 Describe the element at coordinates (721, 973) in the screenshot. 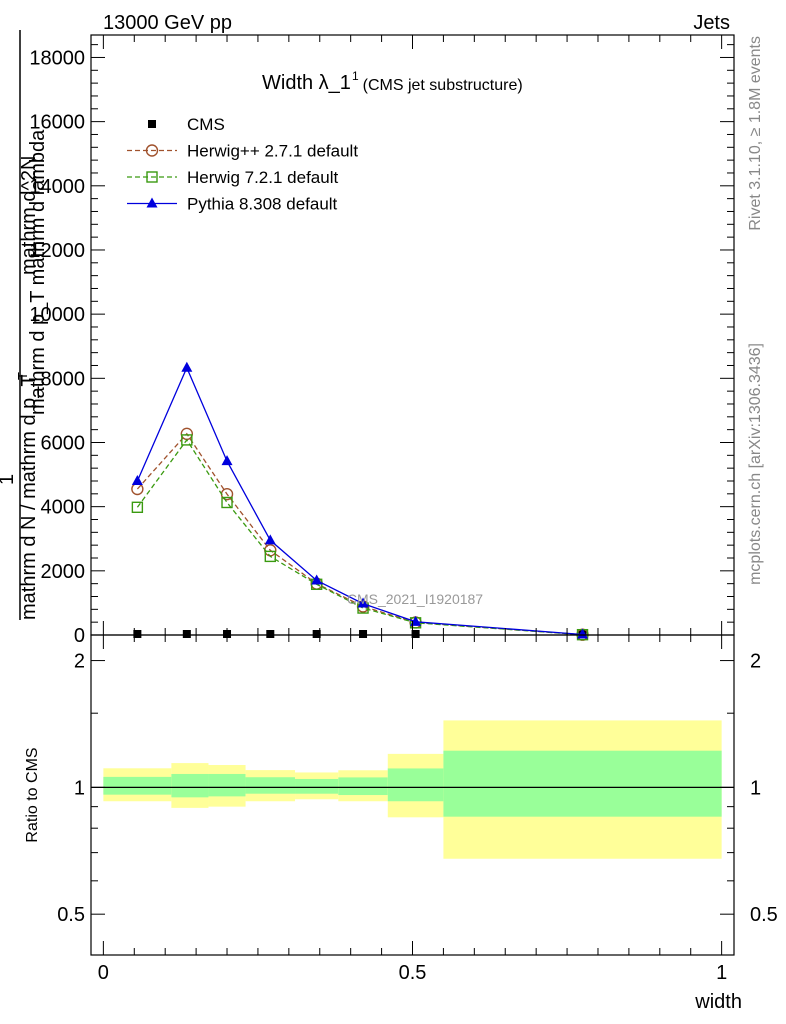

I see `x-tick-label: 1` at that location.